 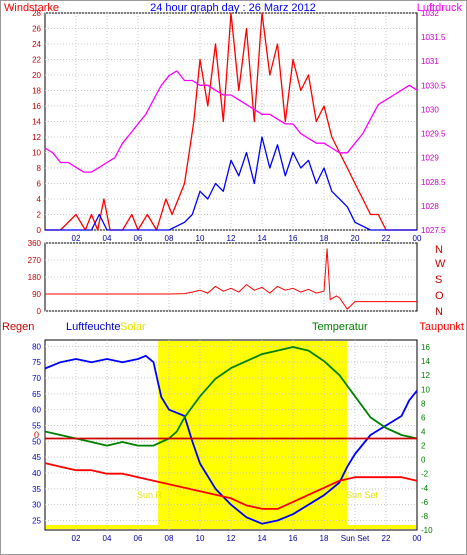 I want to click on y-right-tick-label: 1031.5, so click(x=433, y=37).